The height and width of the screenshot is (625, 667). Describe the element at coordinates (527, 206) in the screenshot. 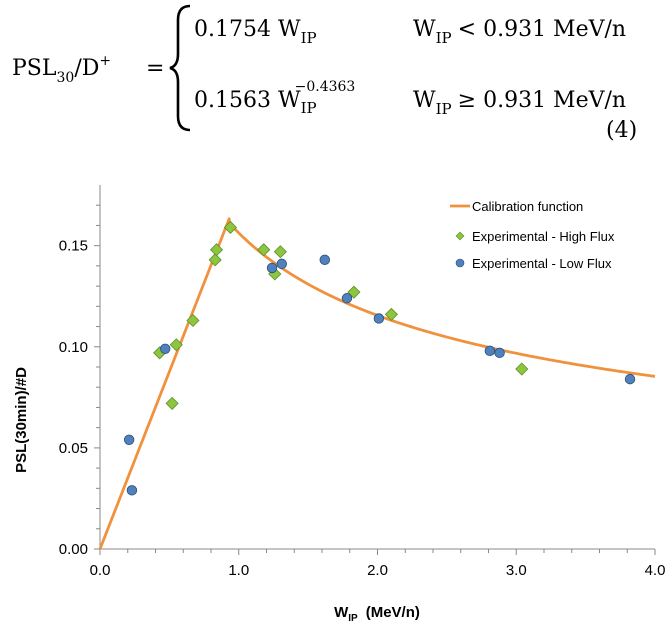

I see `legend-label-calibration: Calibration function` at that location.